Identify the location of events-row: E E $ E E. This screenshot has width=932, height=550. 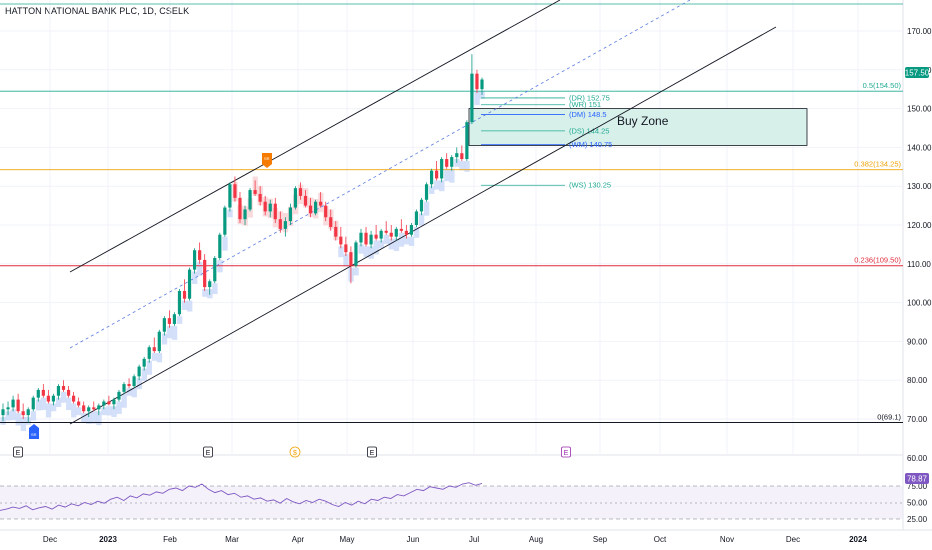
(292, 452).